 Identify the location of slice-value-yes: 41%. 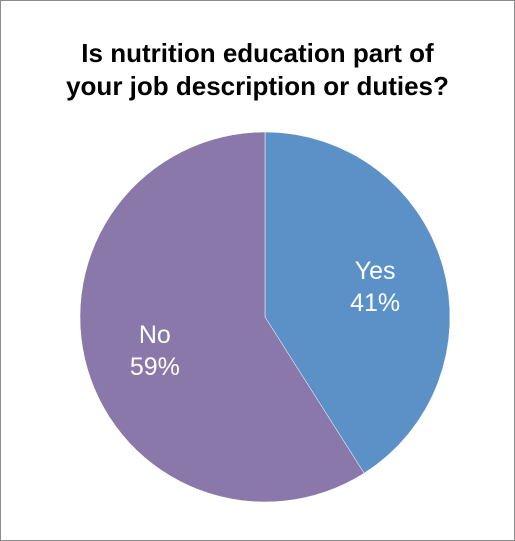
(375, 303).